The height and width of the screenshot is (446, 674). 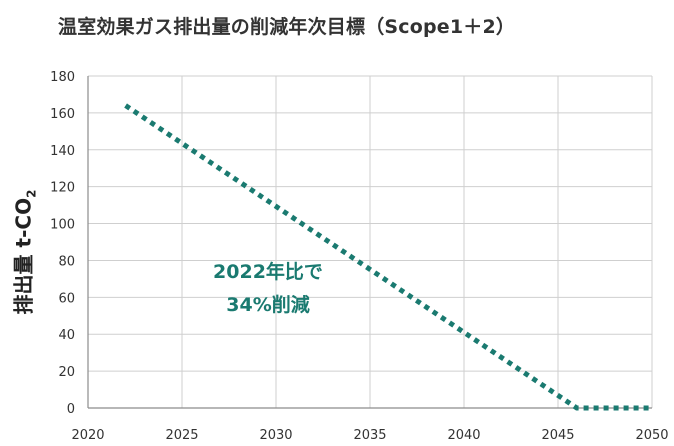 I want to click on annotation-line-1: 2022年比で, so click(x=268, y=271).